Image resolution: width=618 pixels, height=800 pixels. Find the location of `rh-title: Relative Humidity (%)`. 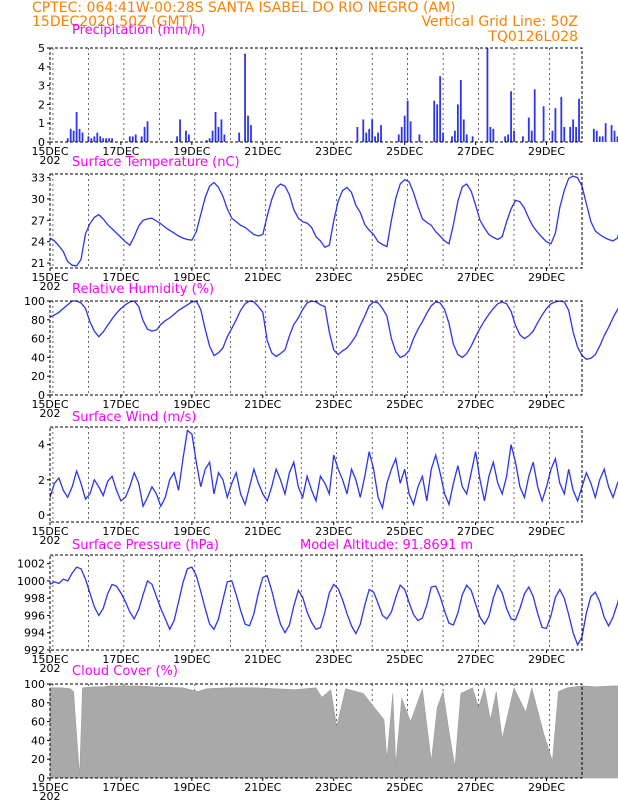

rh-title: Relative Humidity (%) is located at coordinates (143, 289).